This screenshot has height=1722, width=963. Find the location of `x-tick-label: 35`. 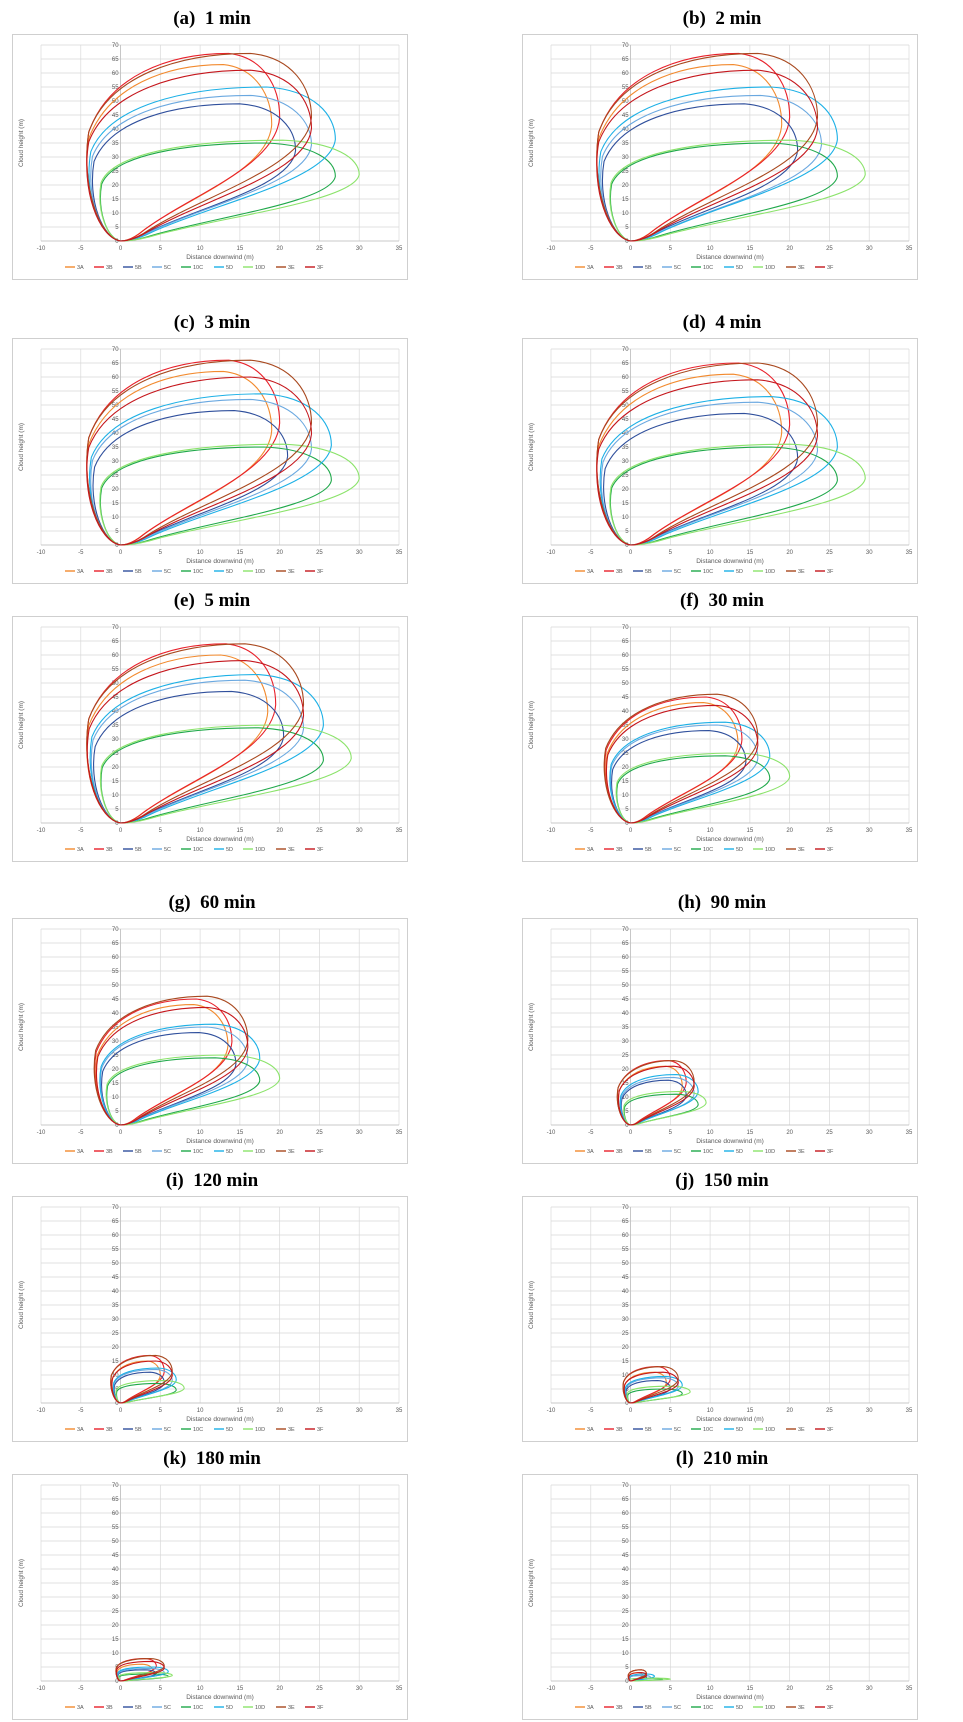

x-tick-label: 35 is located at coordinates (909, 553).